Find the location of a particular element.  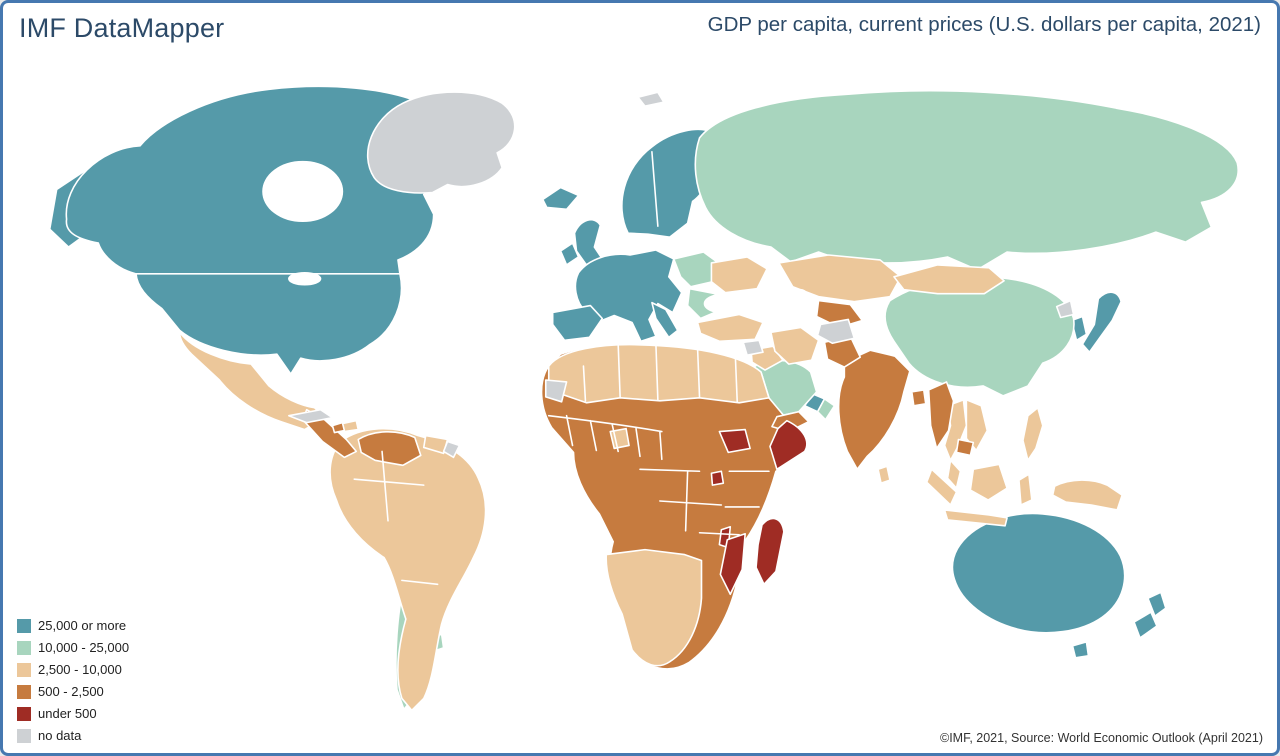

region-new-zealand-north is located at coordinates (1157, 604).